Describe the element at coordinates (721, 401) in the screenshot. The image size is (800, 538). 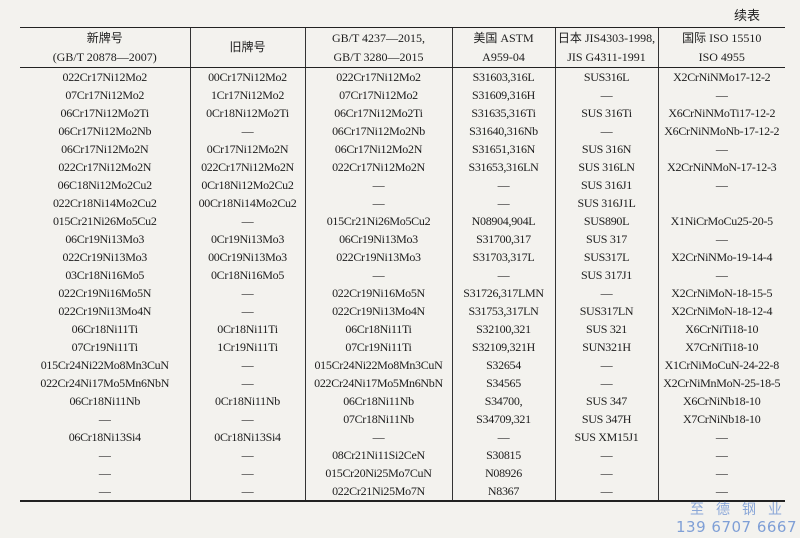
I see `cell-iso: X6CrNiNb18-10` at that location.